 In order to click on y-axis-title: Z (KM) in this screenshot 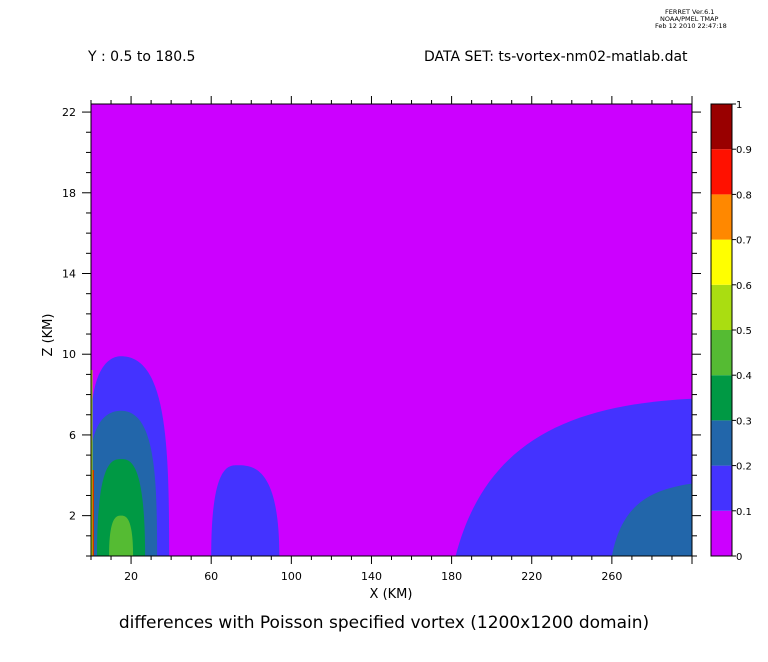, I will do `click(48, 335)`.